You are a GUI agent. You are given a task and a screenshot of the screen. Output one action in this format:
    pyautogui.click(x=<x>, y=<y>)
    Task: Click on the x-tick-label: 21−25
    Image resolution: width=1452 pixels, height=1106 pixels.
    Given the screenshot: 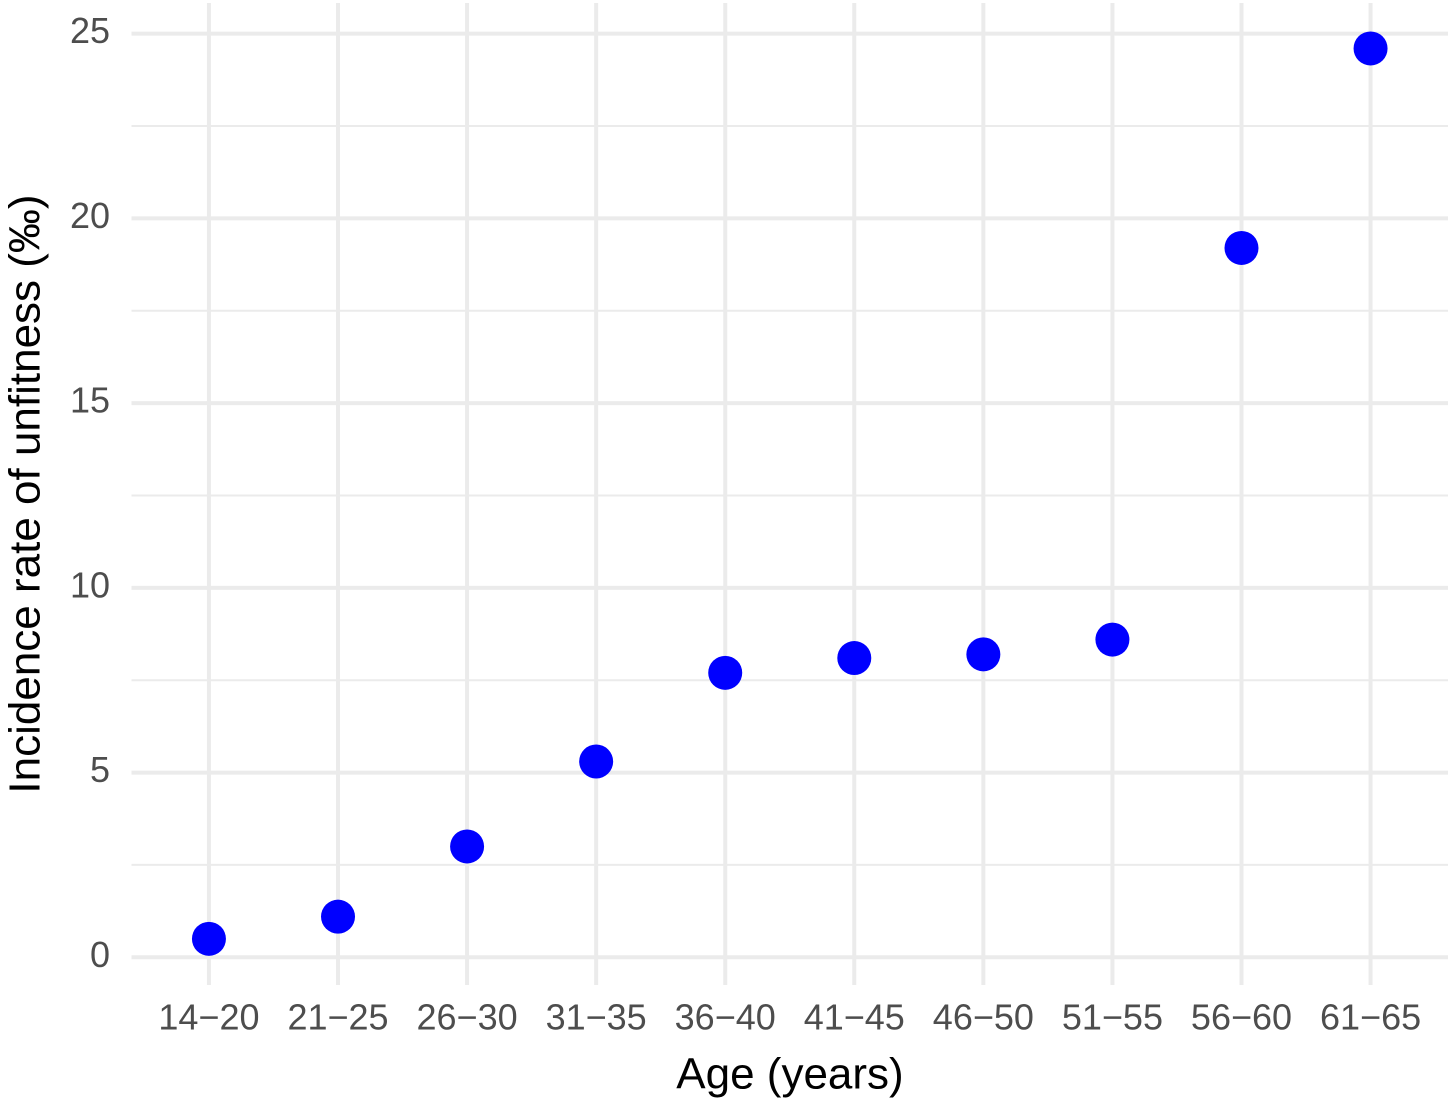 What is the action you would take?
    pyautogui.click(x=337, y=1017)
    